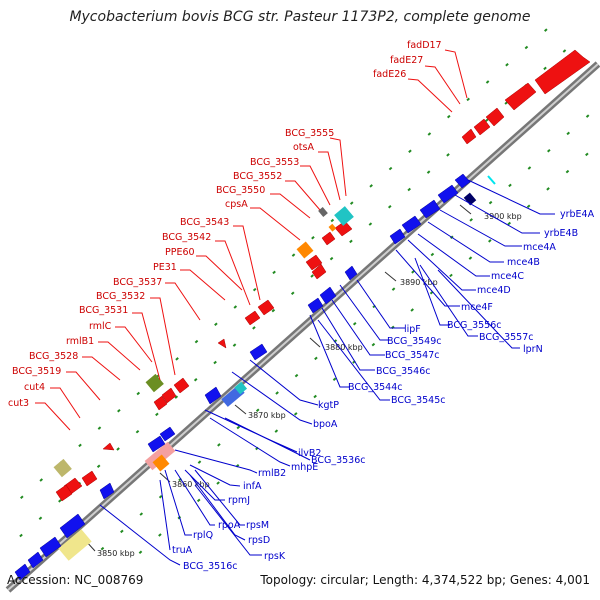 The width and height of the screenshot is (600, 600). Describe the element at coordinates (36, 371) in the screenshot. I see `gene-label: BCG_3519` at that location.